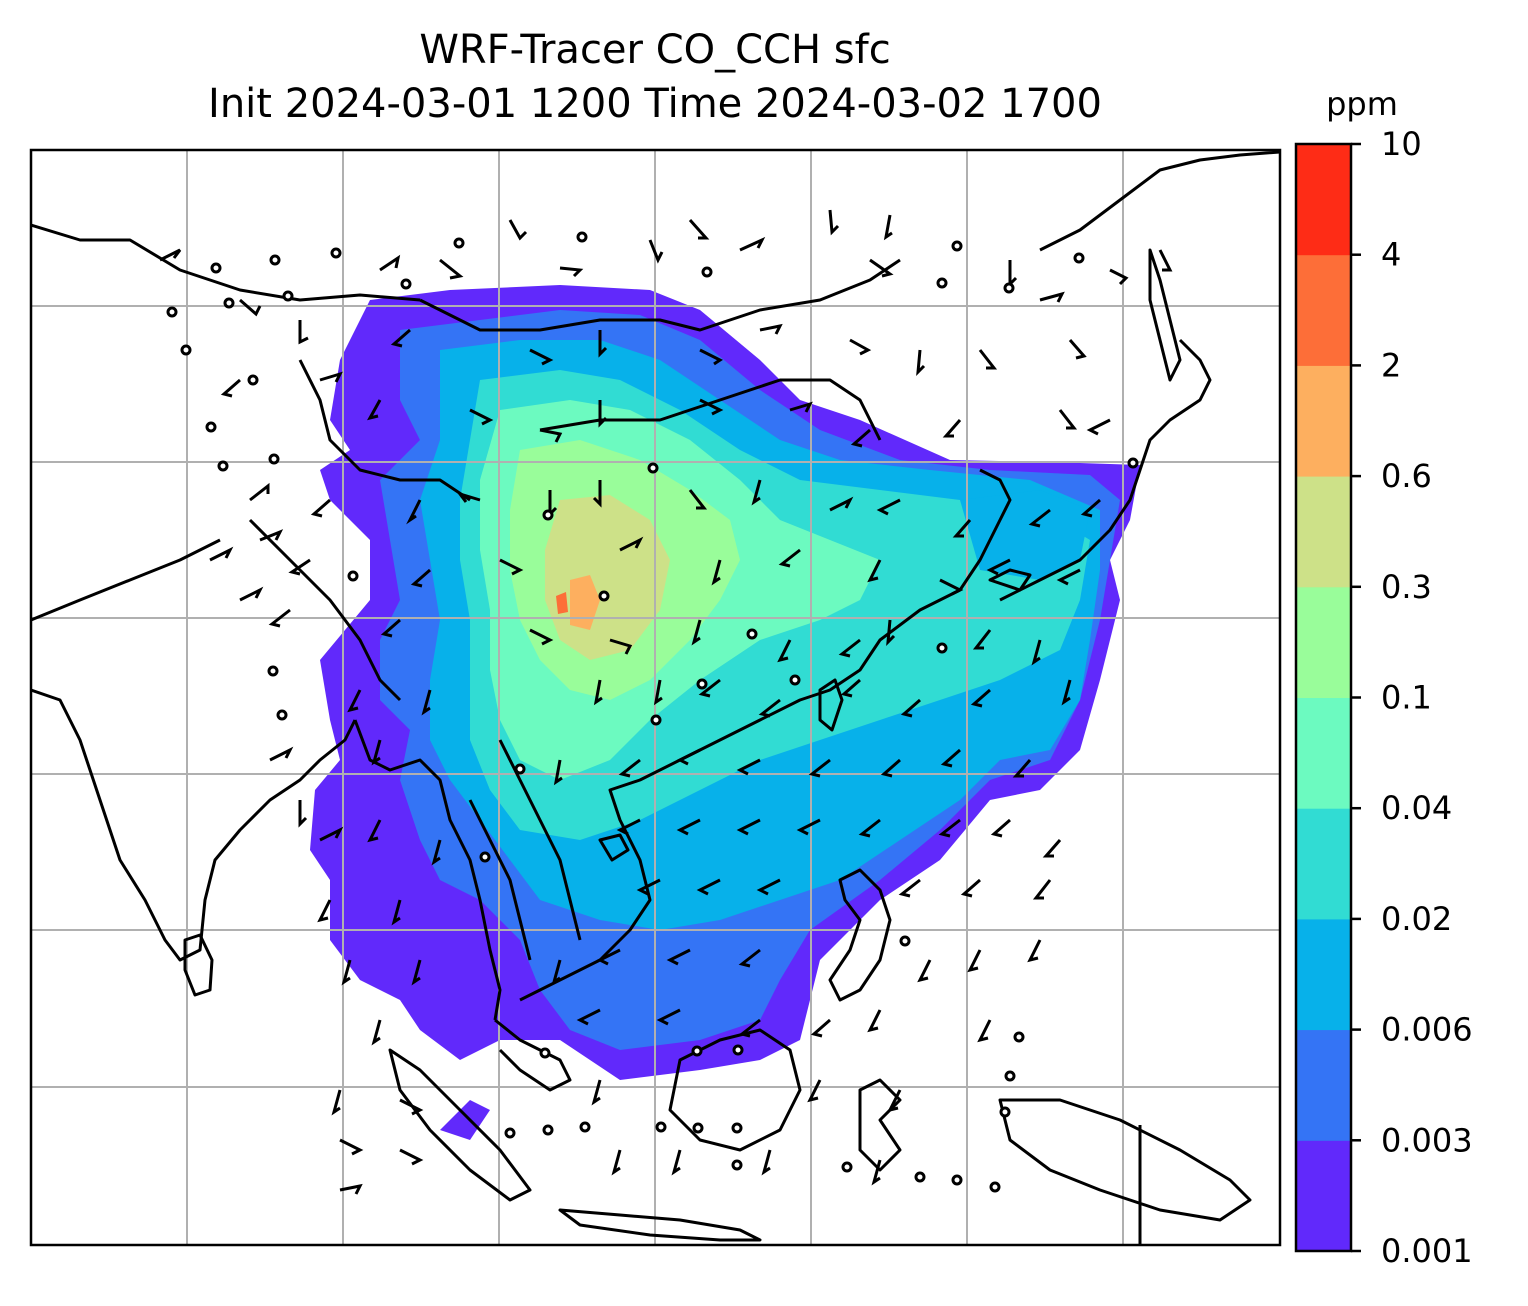 The width and height of the screenshot is (1528, 1306). Describe the element at coordinates (1416, 808) in the screenshot. I see `colorbar-tick-label: 0.04` at that location.